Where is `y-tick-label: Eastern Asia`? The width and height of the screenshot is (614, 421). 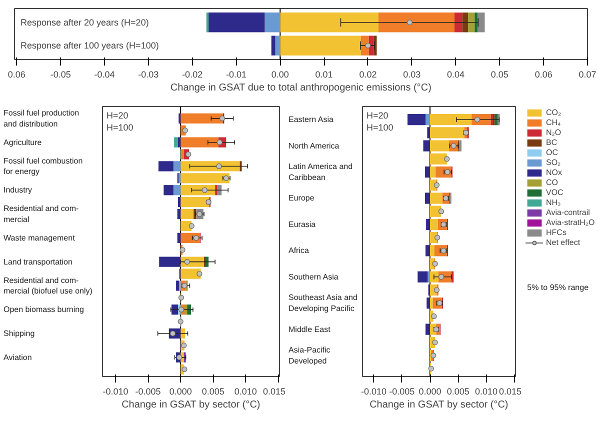 y-tick-label: Eastern Asia is located at coordinates (311, 119).